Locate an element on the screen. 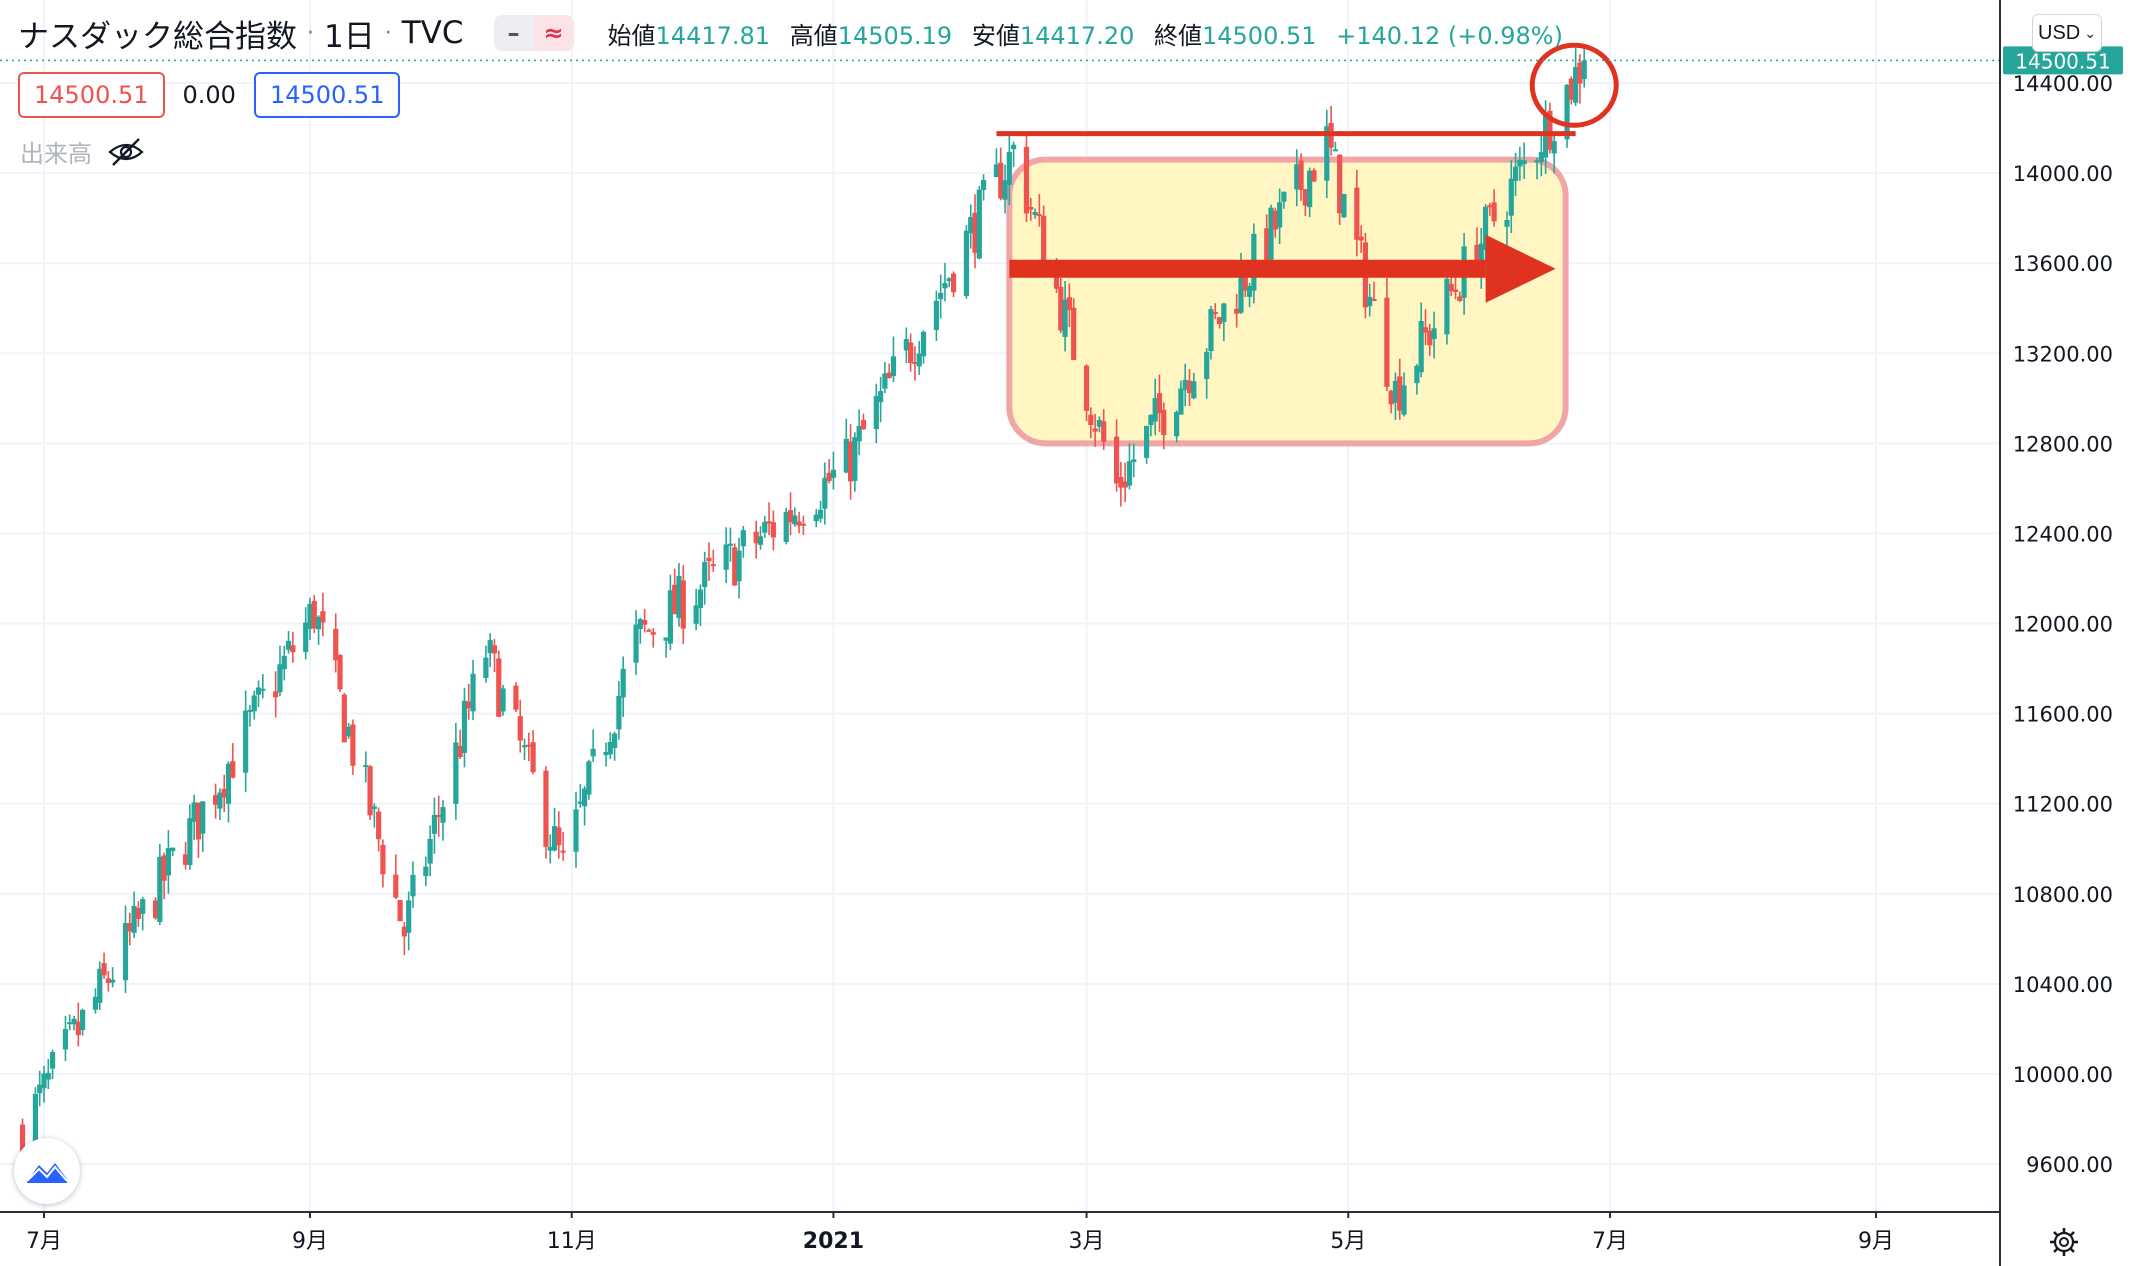 The image size is (2130, 1266). sell-price-box: 14500.51 is located at coordinates (91, 95).